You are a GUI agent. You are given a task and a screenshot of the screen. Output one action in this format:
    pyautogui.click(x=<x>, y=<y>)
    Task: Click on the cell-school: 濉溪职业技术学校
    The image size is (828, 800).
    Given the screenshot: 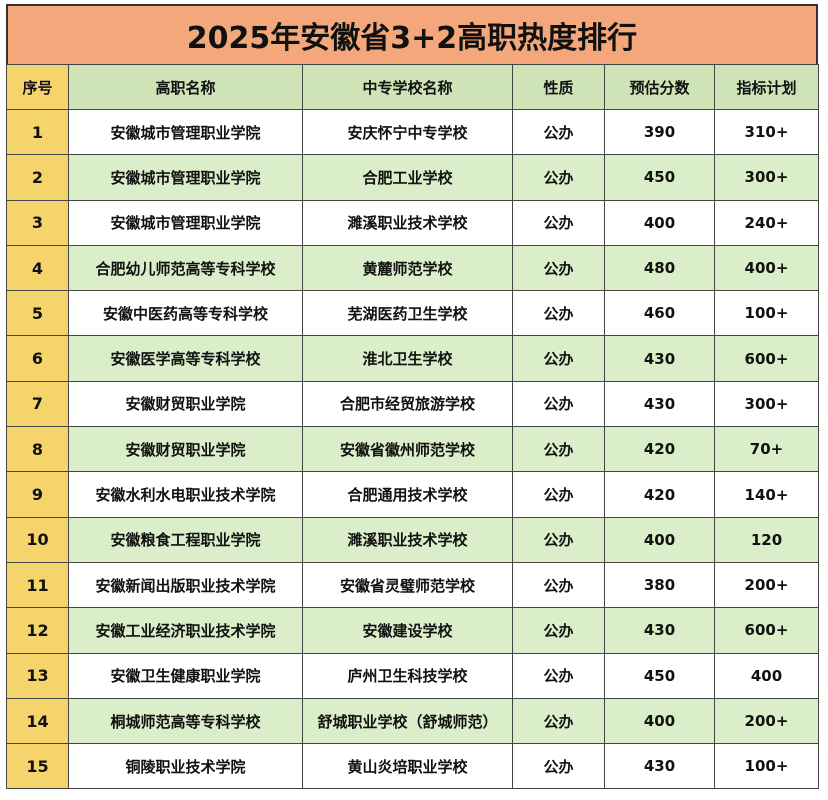 What is the action you would take?
    pyautogui.click(x=407, y=222)
    